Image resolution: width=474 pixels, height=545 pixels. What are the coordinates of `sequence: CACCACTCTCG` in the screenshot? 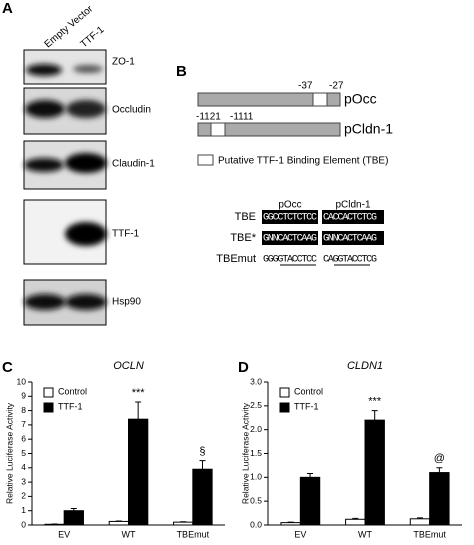 It's located at (350, 218).